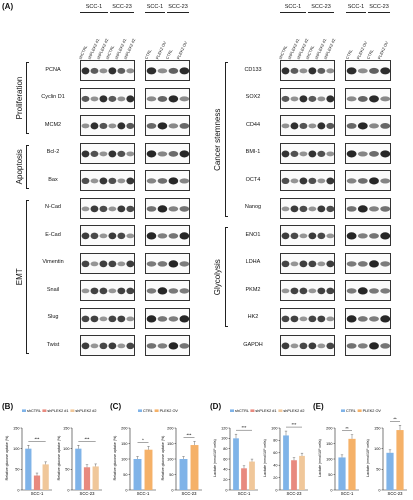  I want to click on marker-label: GAPDH, so click(253, 344).